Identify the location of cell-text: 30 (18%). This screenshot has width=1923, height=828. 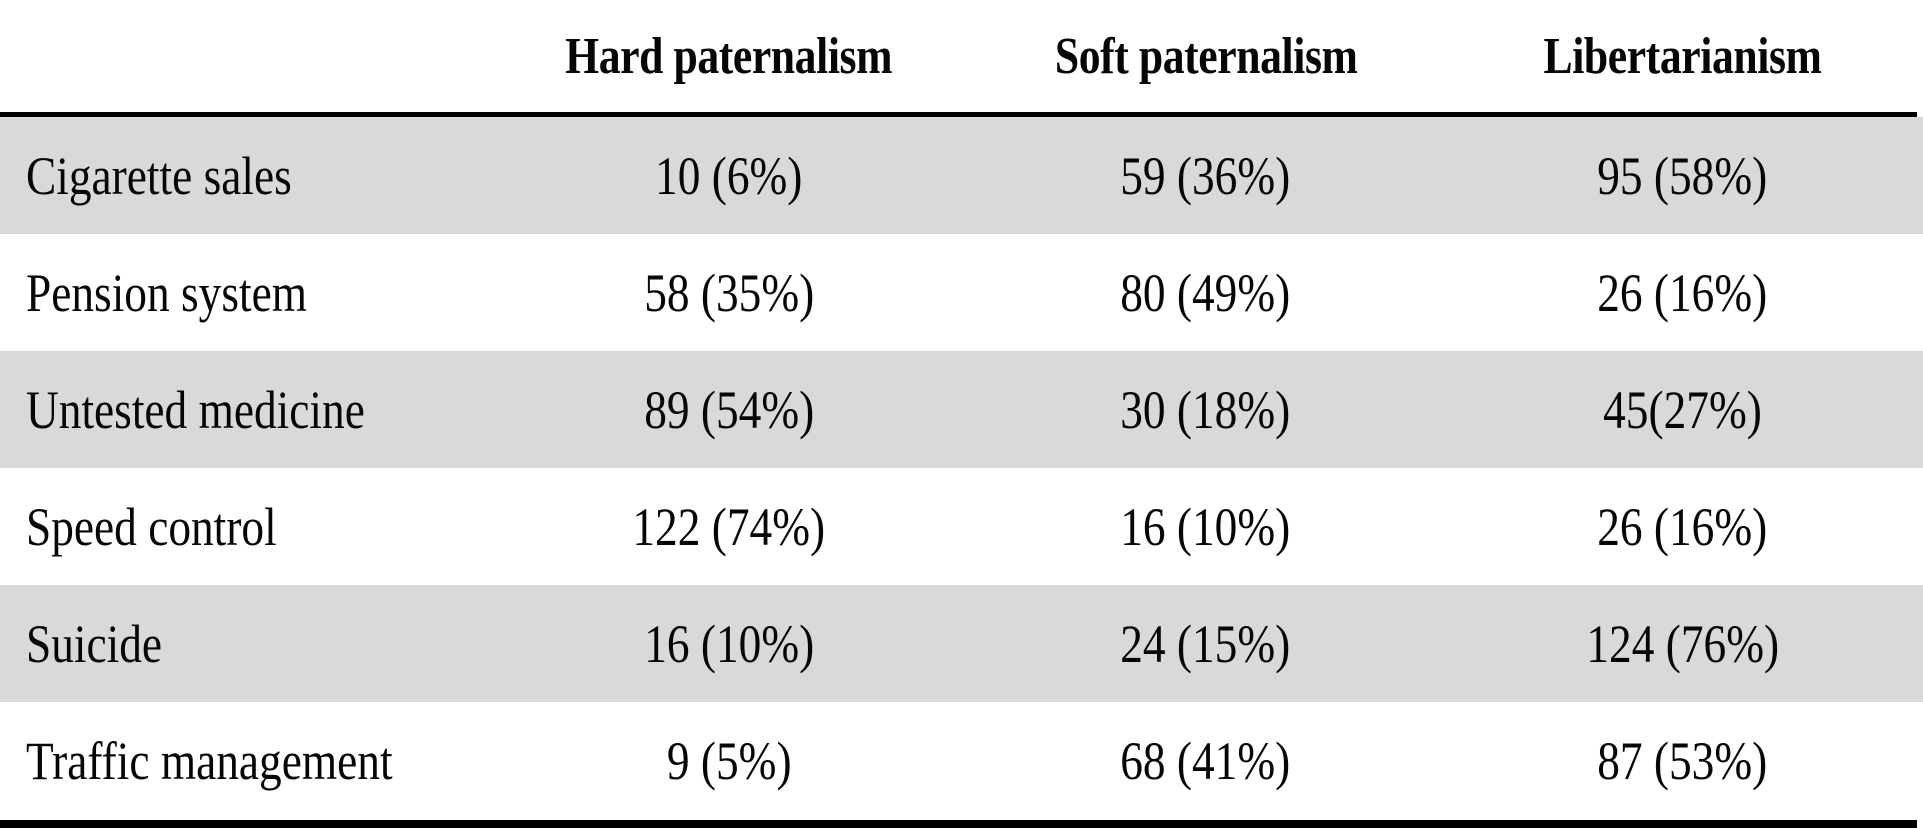
(1205, 409).